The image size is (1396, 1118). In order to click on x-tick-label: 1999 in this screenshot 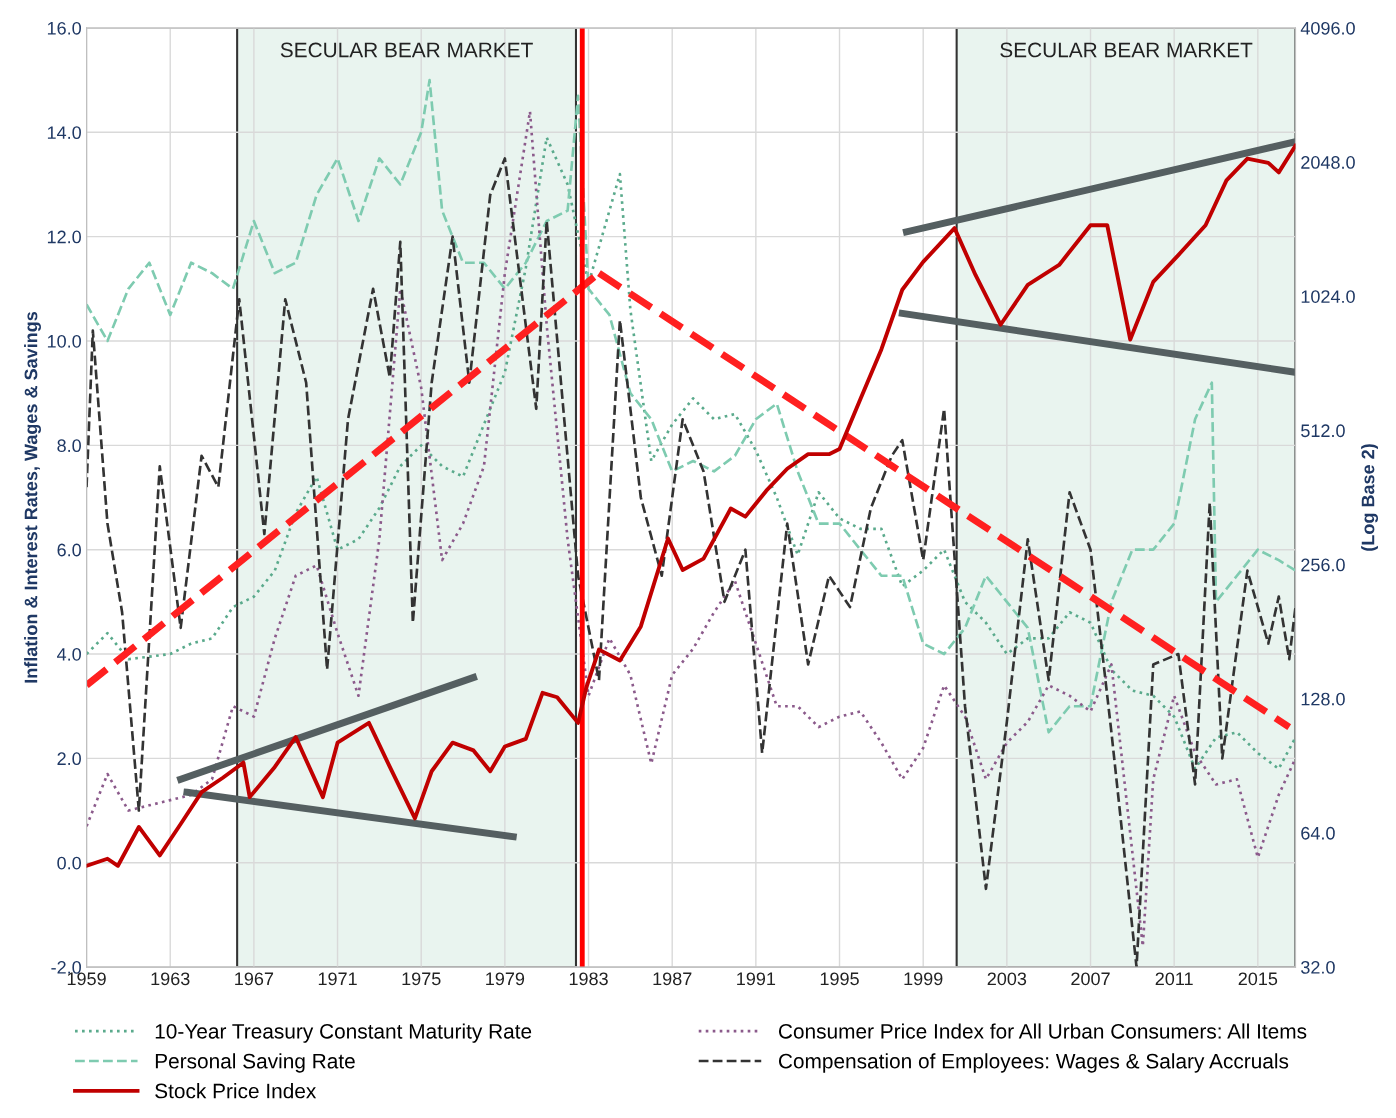, I will do `click(923, 979)`.